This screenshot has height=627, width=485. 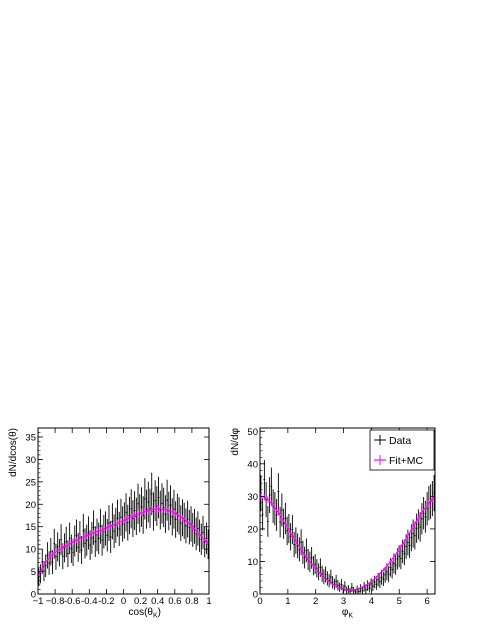 I want to click on y-axis-label-cos-theta: dN/dcos(θ), so click(x=13, y=452).